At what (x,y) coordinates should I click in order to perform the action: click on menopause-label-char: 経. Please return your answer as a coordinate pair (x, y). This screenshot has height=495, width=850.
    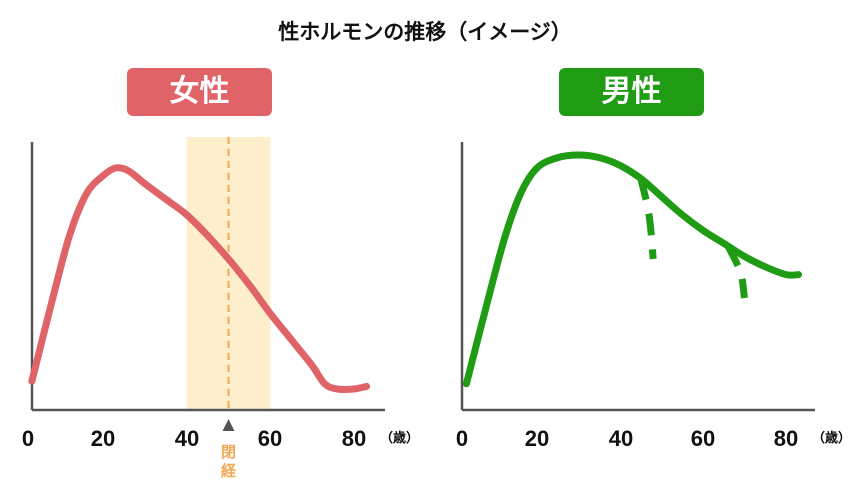
    Looking at the image, I should click on (229, 471).